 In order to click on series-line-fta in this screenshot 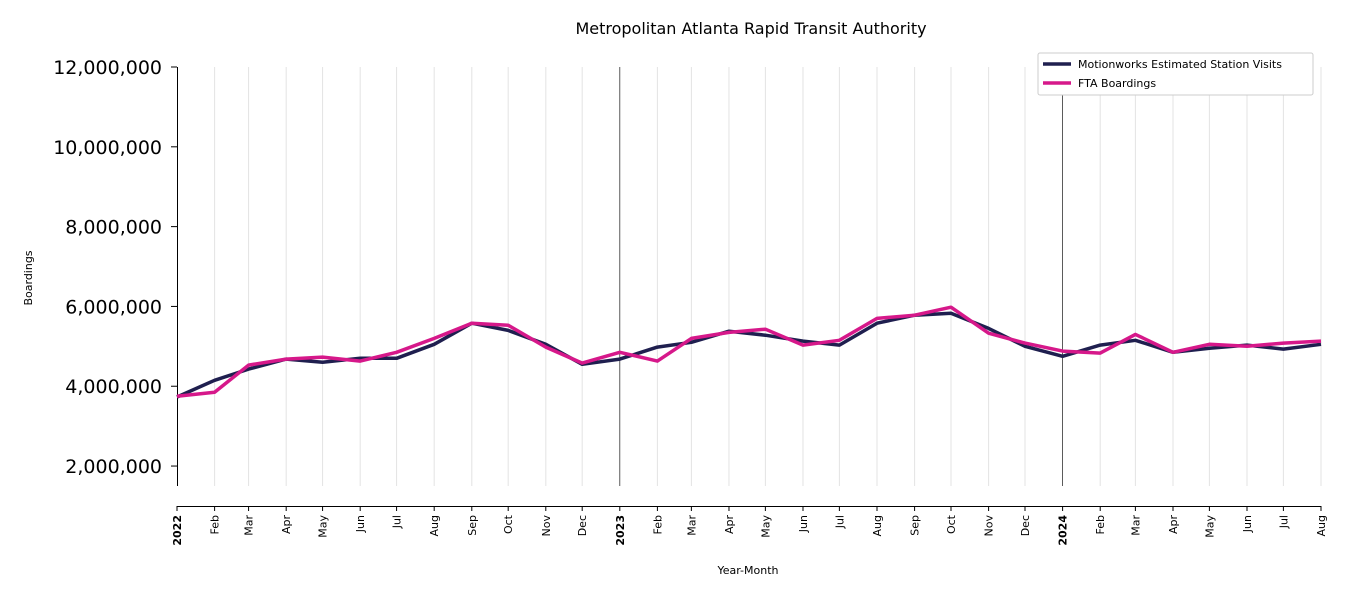, I will do `click(749, 351)`.